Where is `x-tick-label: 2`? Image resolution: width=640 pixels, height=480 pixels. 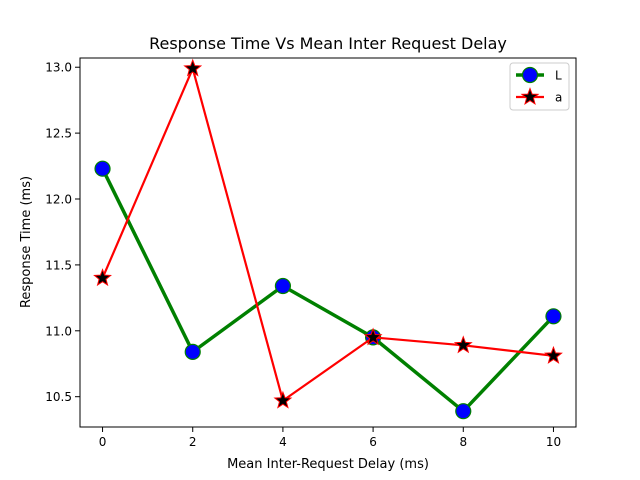 x-tick-label: 2 is located at coordinates (193, 442).